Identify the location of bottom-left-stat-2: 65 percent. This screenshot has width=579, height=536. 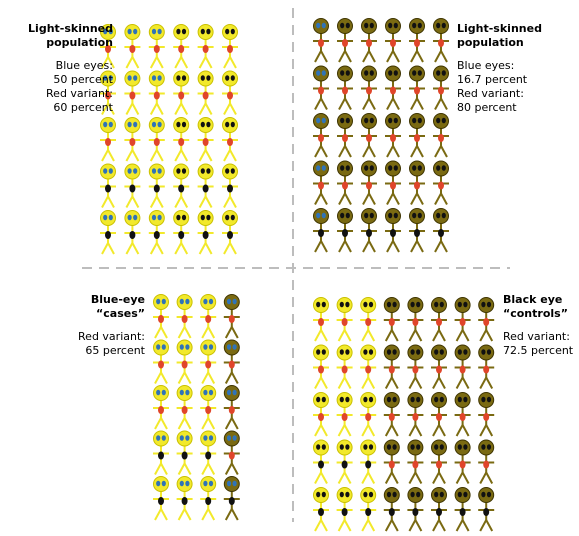
(115, 350).